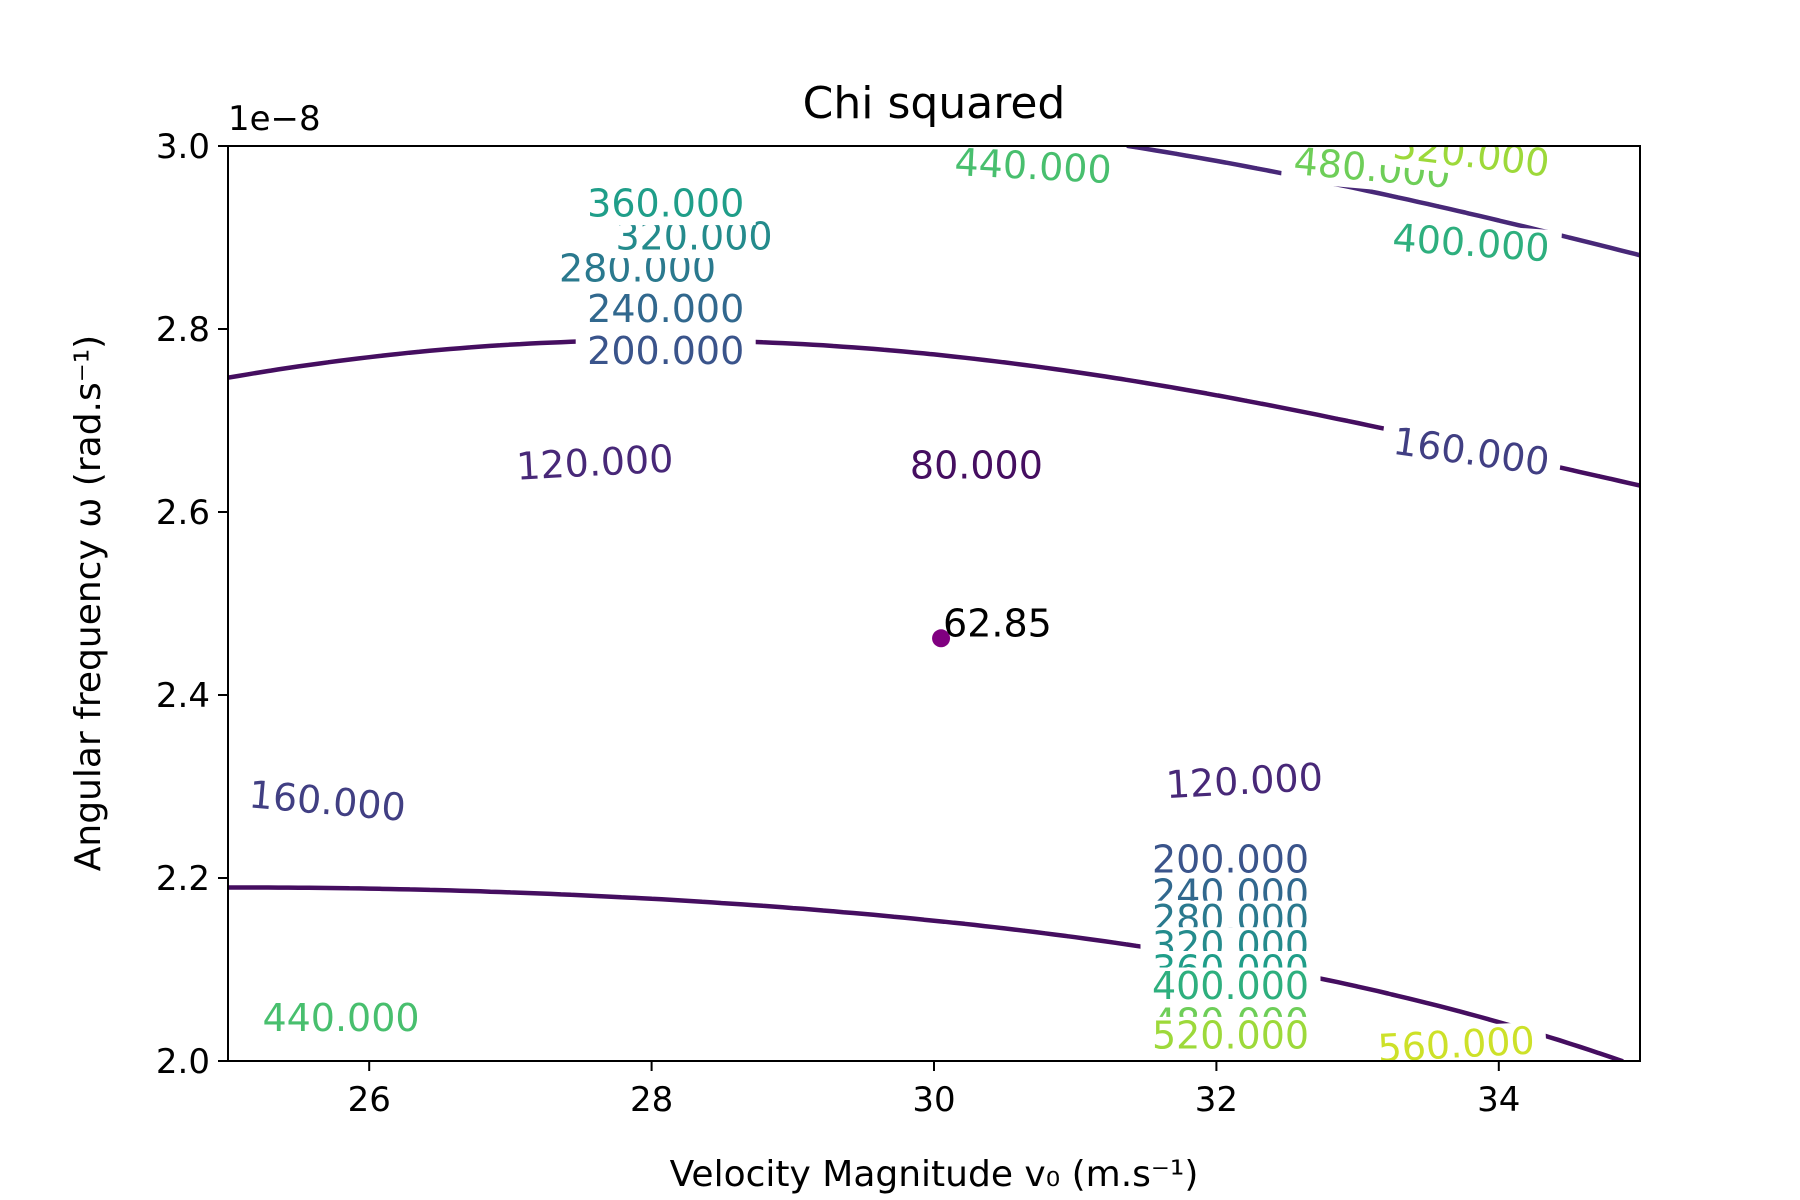  I want to click on contour-label-text: 560.000, so click(1455, 1044).